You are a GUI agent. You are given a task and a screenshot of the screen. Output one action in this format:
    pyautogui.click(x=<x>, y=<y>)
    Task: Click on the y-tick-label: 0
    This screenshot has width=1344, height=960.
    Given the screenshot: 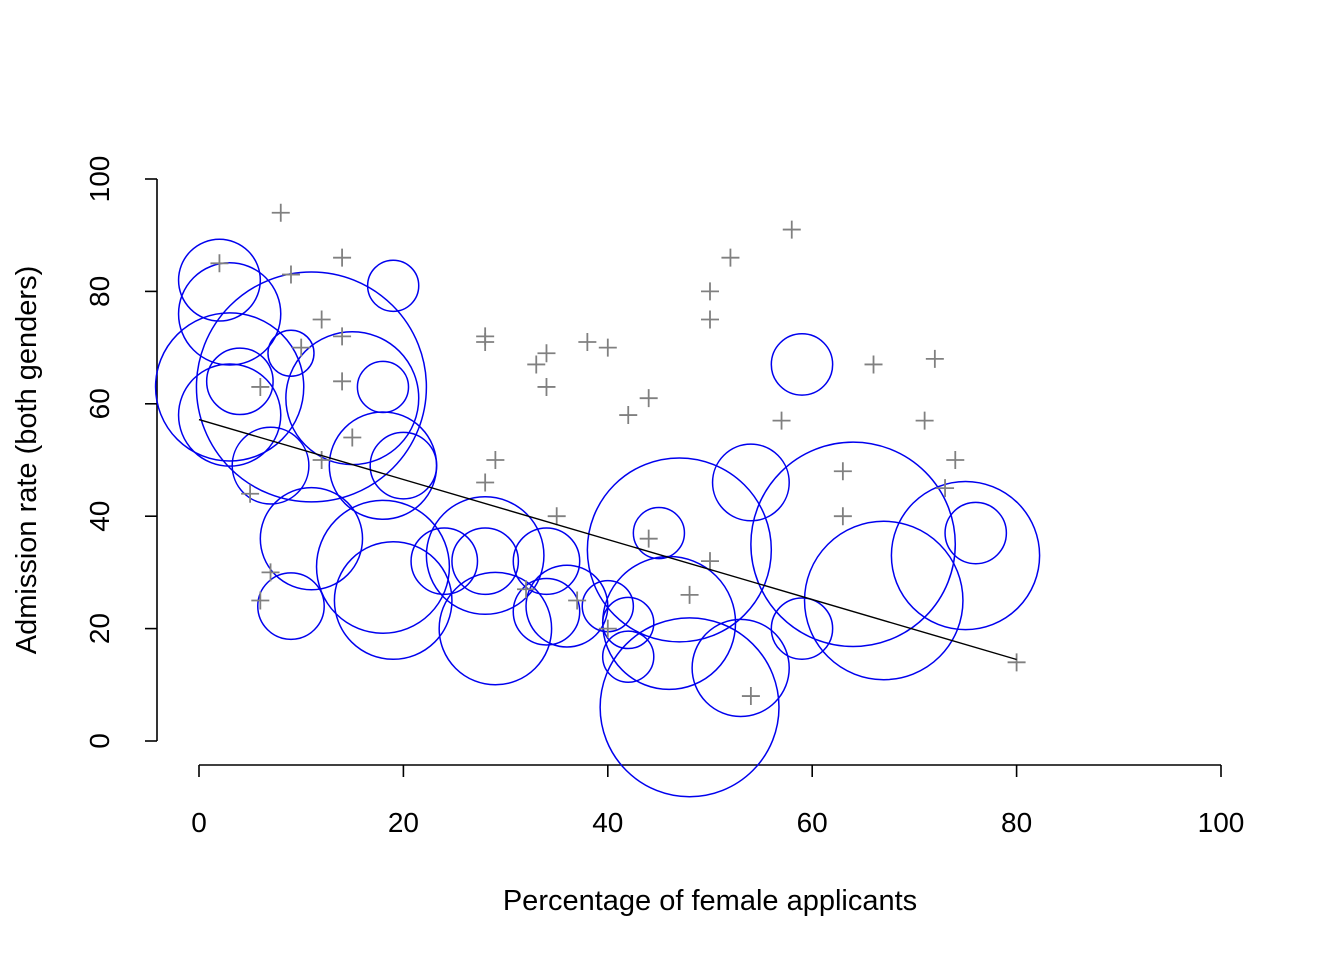 What is the action you would take?
    pyautogui.click(x=99, y=741)
    